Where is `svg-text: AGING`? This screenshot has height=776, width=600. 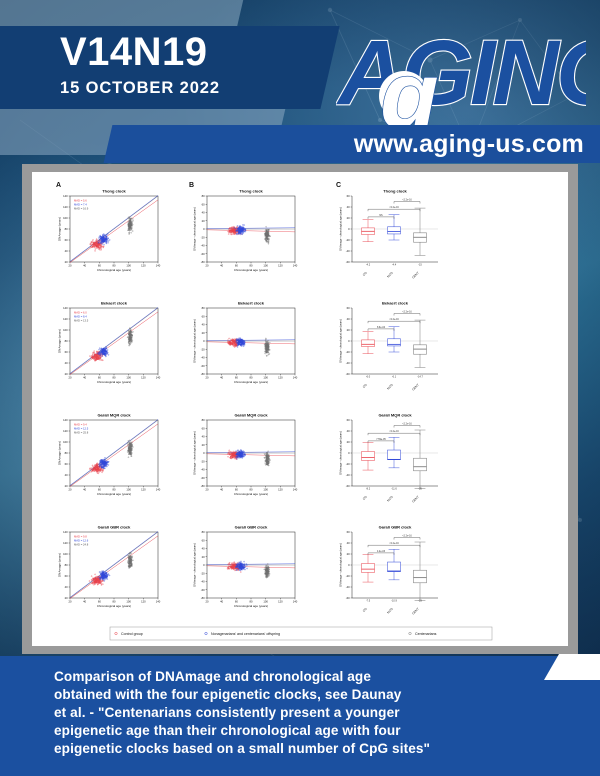 svg-text: AGING is located at coordinates (461, 73).